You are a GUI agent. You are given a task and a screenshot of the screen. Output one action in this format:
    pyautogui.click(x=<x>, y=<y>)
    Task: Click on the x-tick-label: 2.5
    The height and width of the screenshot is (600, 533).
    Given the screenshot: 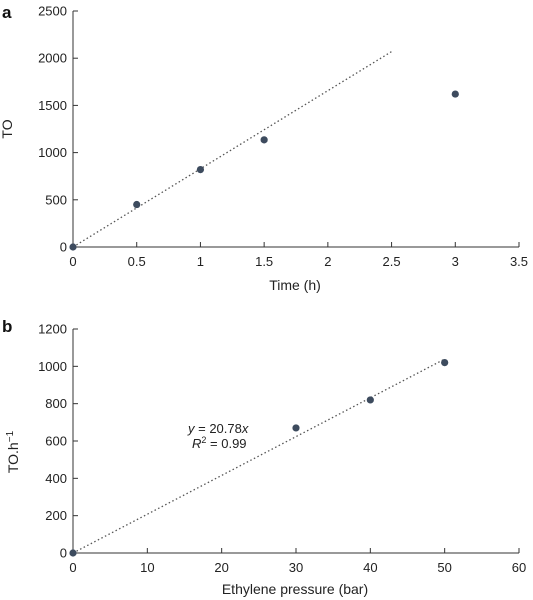 What is the action you would take?
    pyautogui.click(x=392, y=261)
    